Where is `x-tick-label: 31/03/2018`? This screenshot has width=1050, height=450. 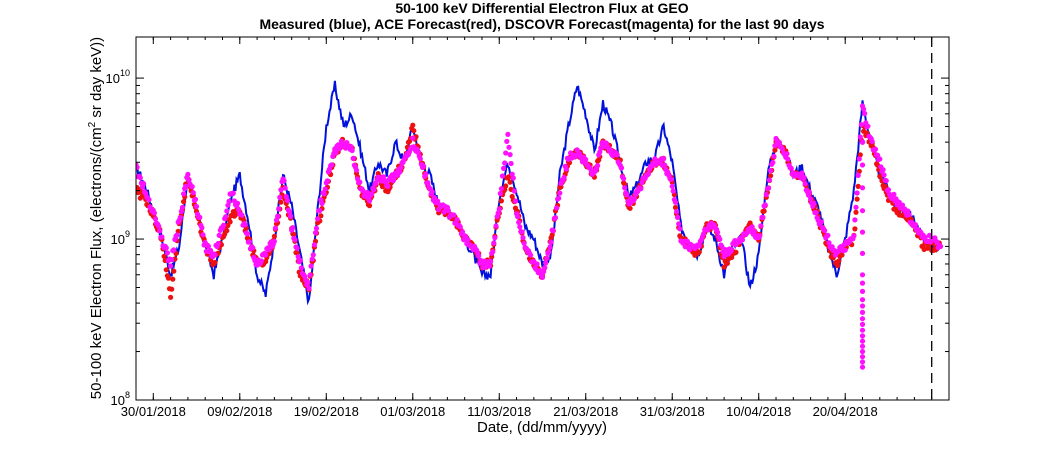 x-tick-label: 31/03/2018 is located at coordinates (672, 411).